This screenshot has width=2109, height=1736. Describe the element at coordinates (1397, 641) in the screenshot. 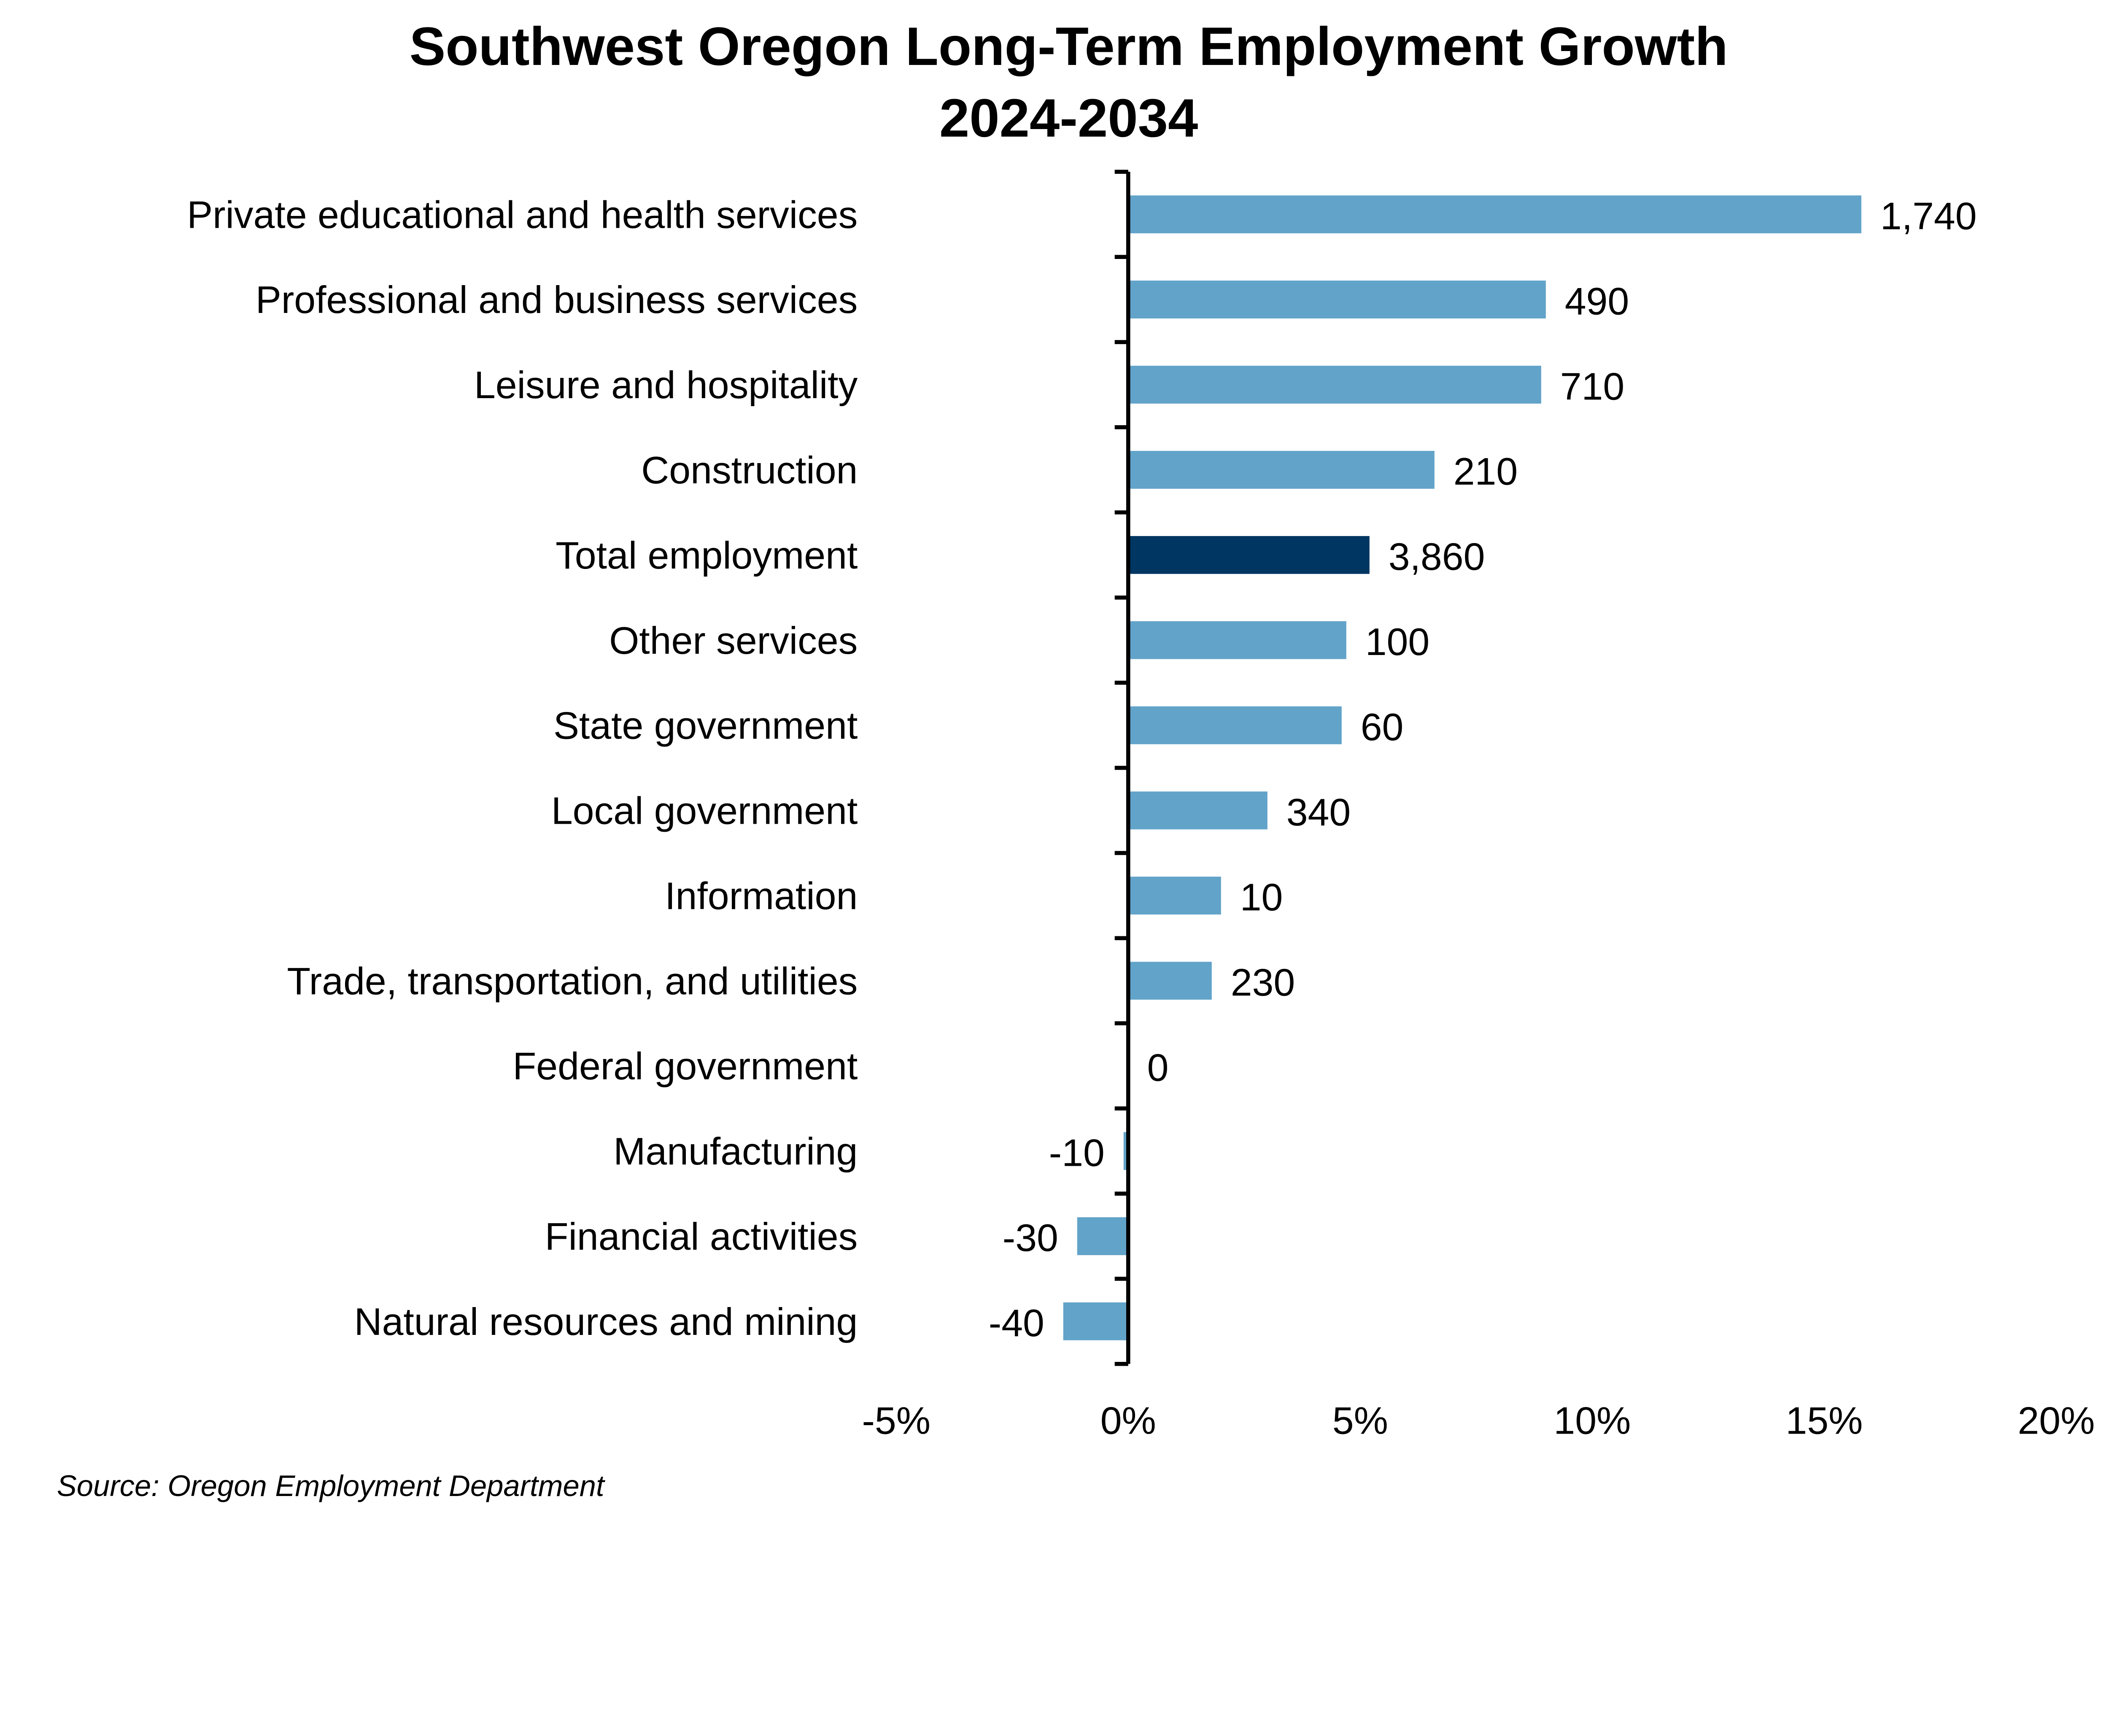

I see `data-label: 100` at that location.